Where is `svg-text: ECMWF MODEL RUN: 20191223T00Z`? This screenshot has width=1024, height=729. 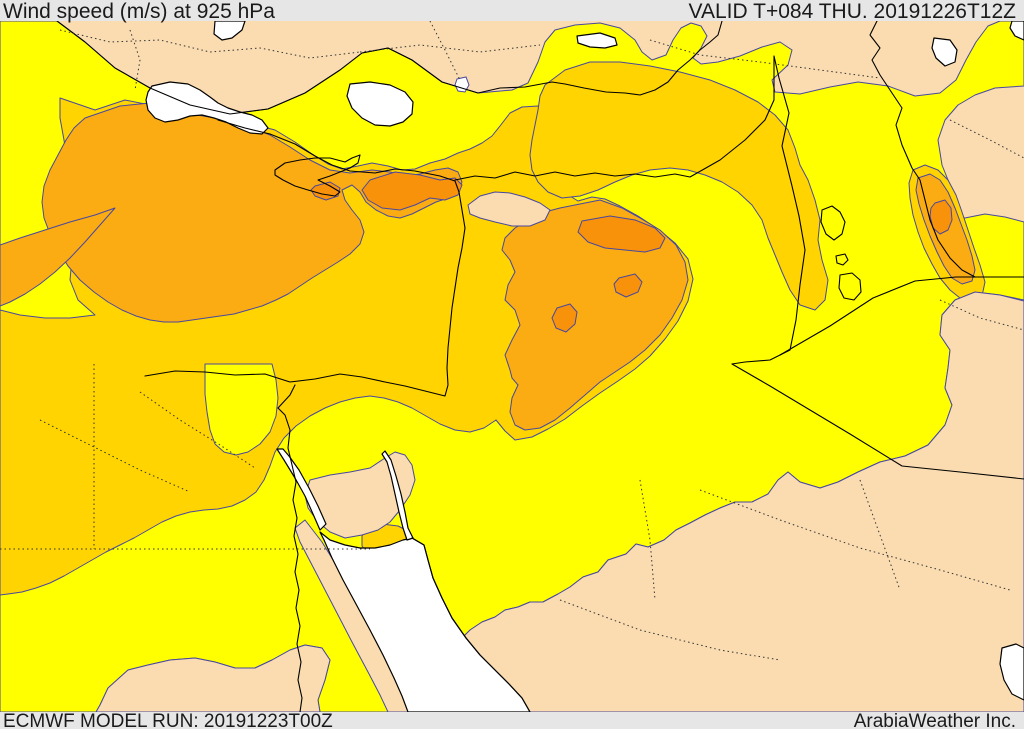
svg-text: ECMWF MODEL RUN: 20191223T00Z is located at coordinates (168, 720).